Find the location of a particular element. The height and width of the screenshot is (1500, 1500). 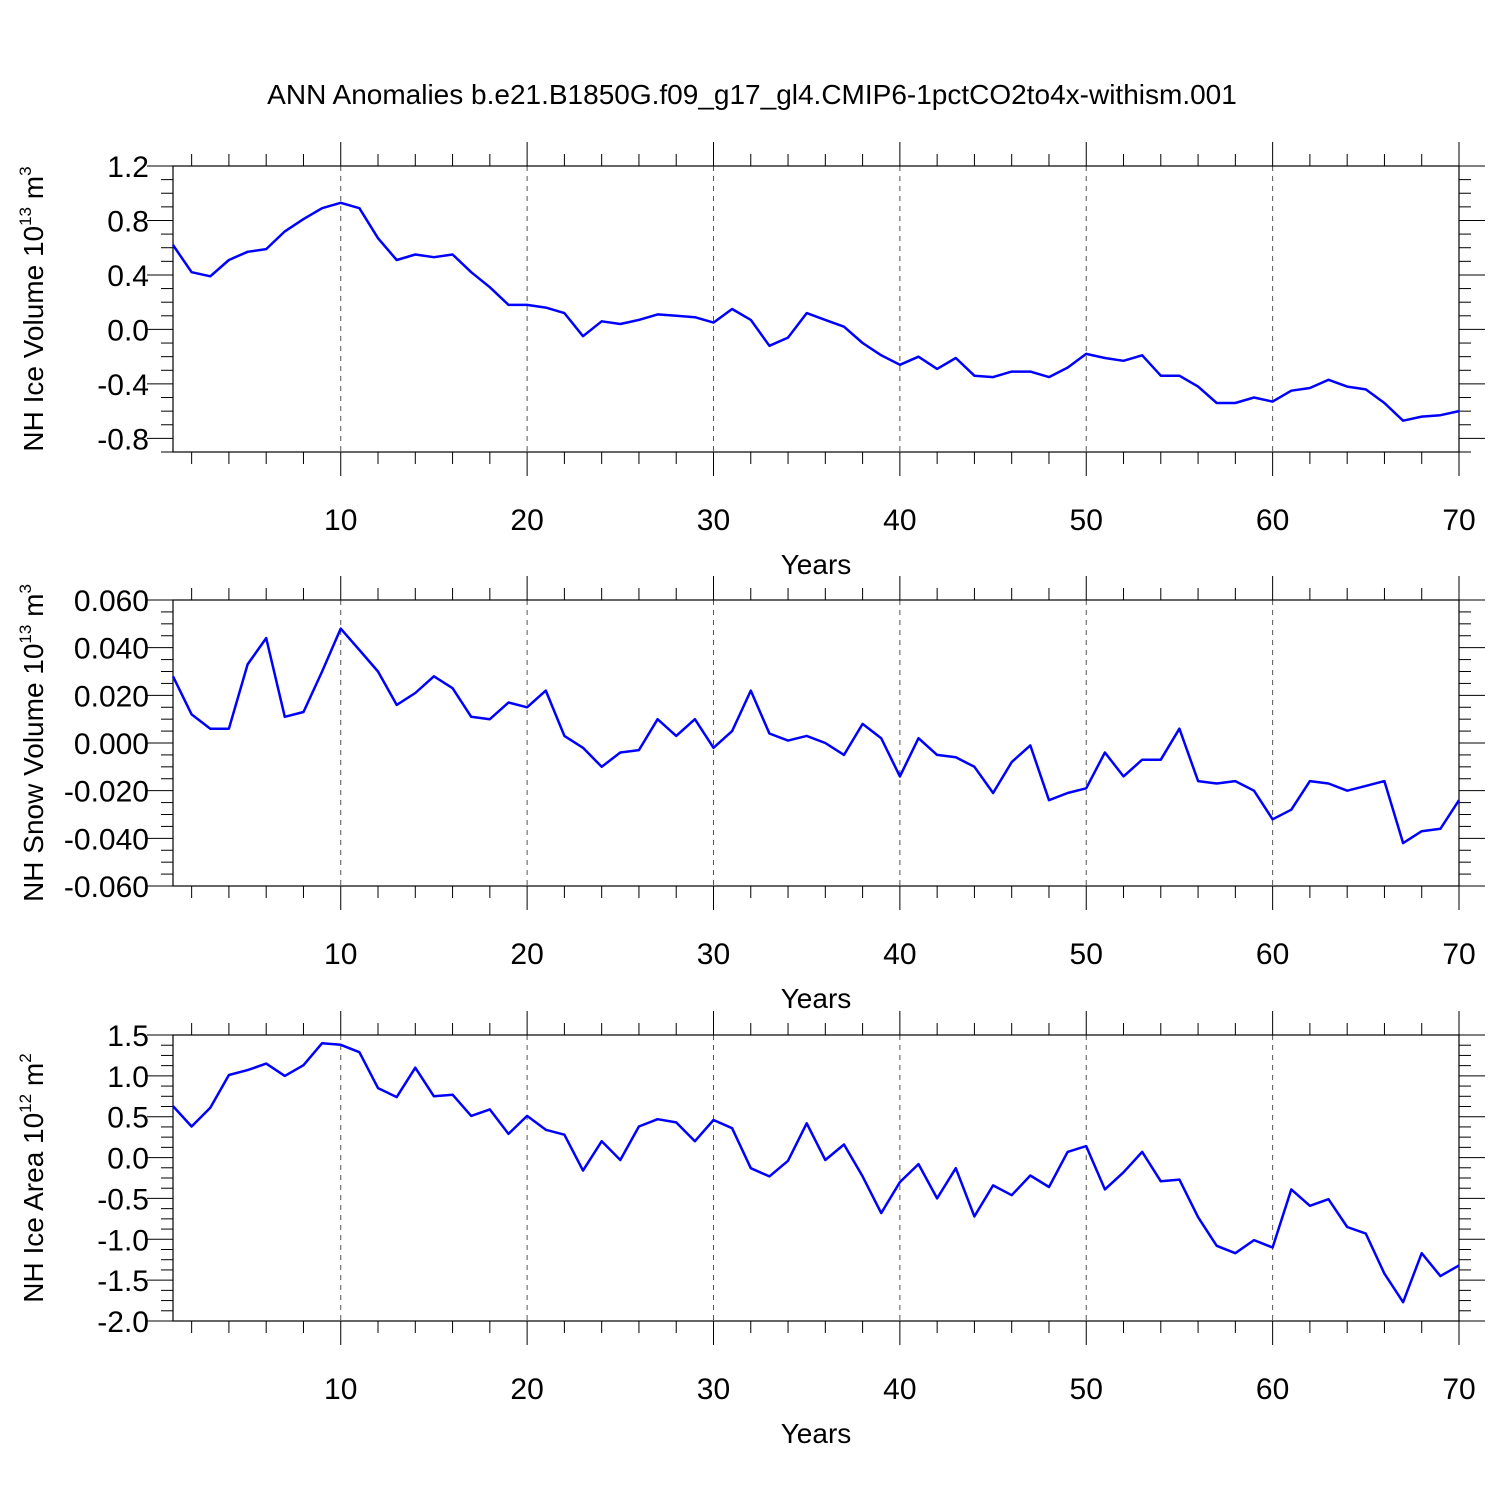

y-tick-label: 0.5 is located at coordinates (128, 1118).